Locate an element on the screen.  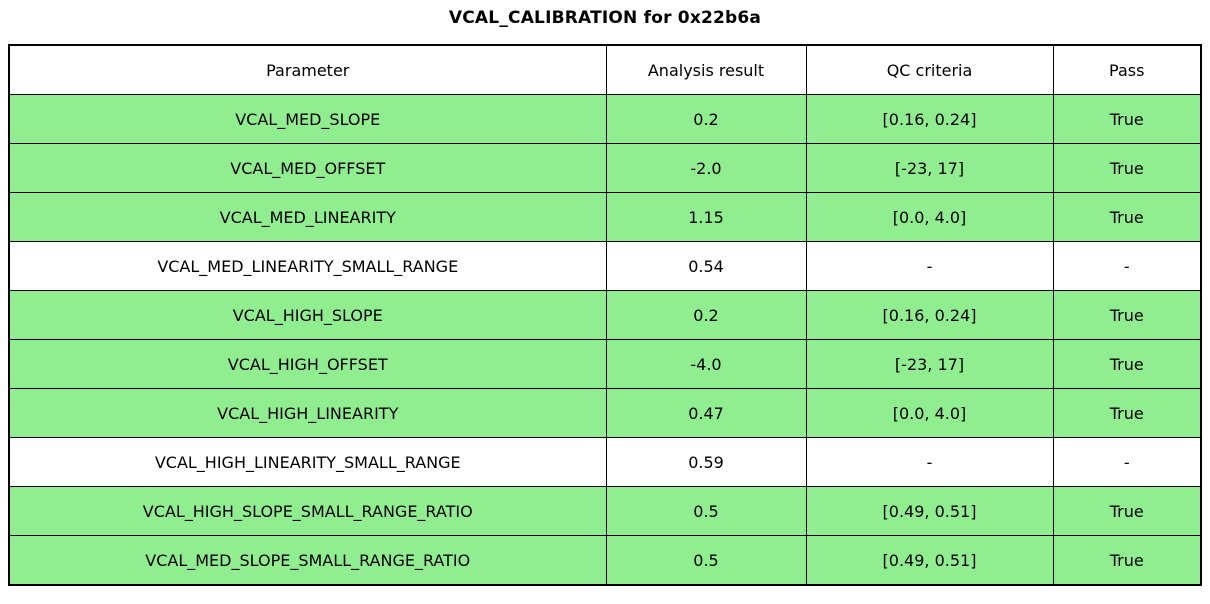
cell-result: 1.15 is located at coordinates (706, 217).